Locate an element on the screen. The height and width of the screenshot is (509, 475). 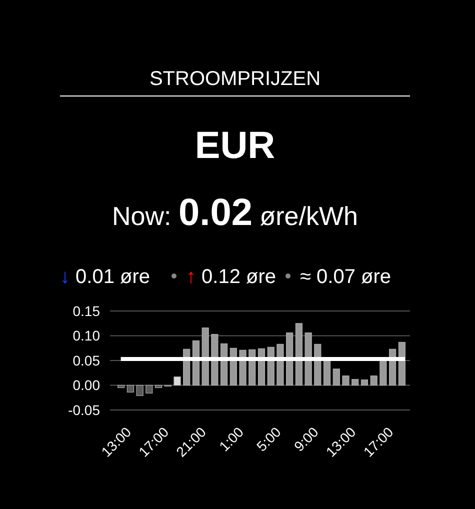
x-tick-label: 5:00 is located at coordinates (268, 439).